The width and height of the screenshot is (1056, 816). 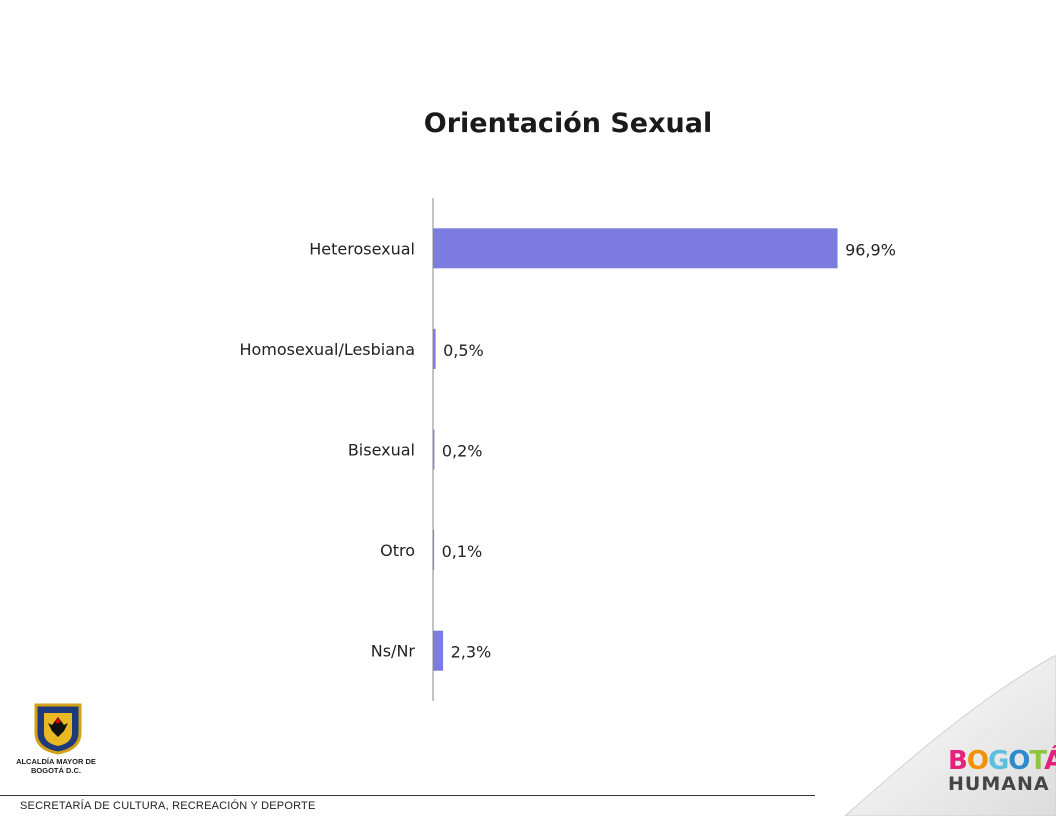 I want to click on coat-of-arms-icon, so click(x=58, y=729).